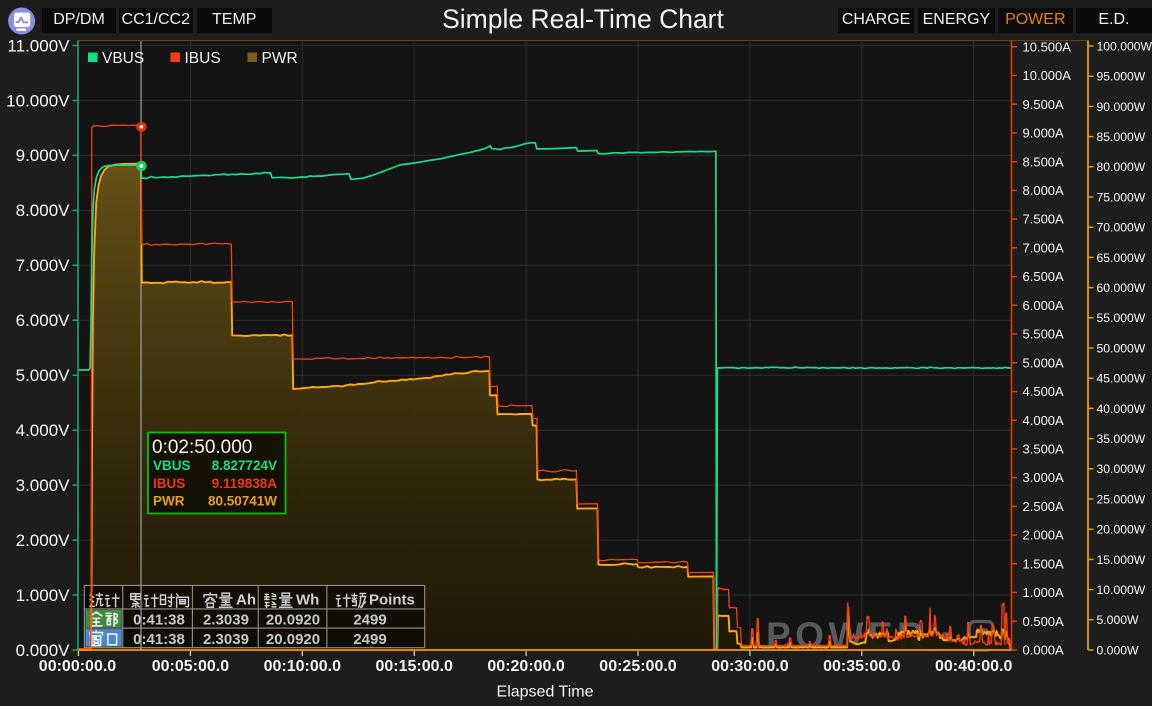  Describe the element at coordinates (1047, 75) in the screenshot. I see `svg-text: 10.000A` at that location.